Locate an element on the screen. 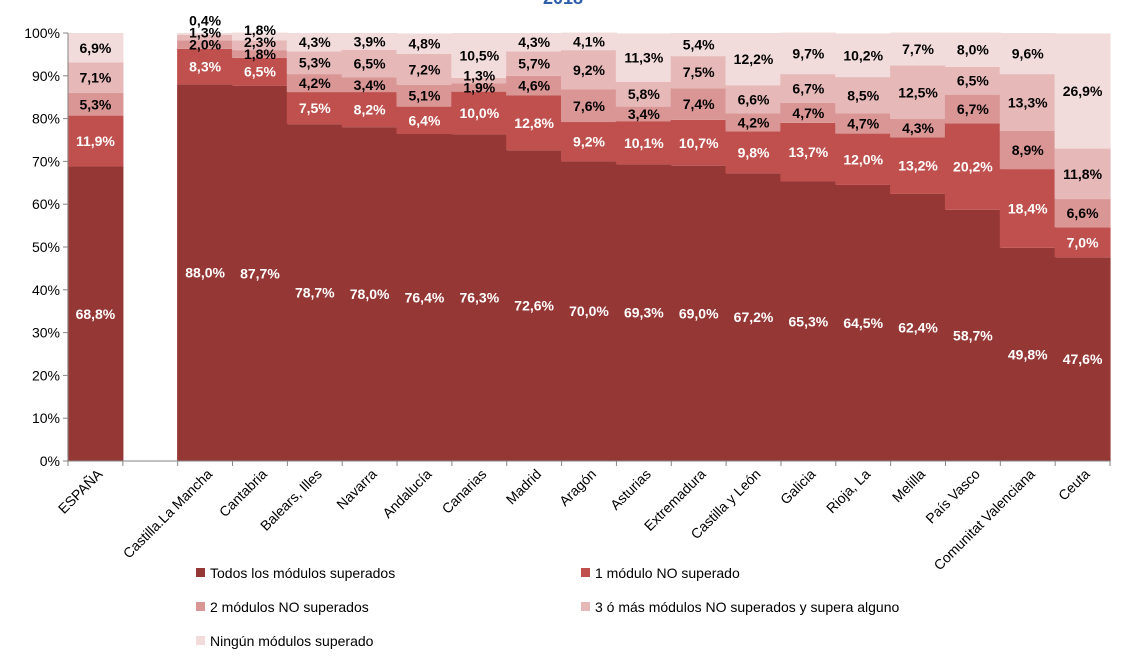  data-label: 1,8% is located at coordinates (260, 30).